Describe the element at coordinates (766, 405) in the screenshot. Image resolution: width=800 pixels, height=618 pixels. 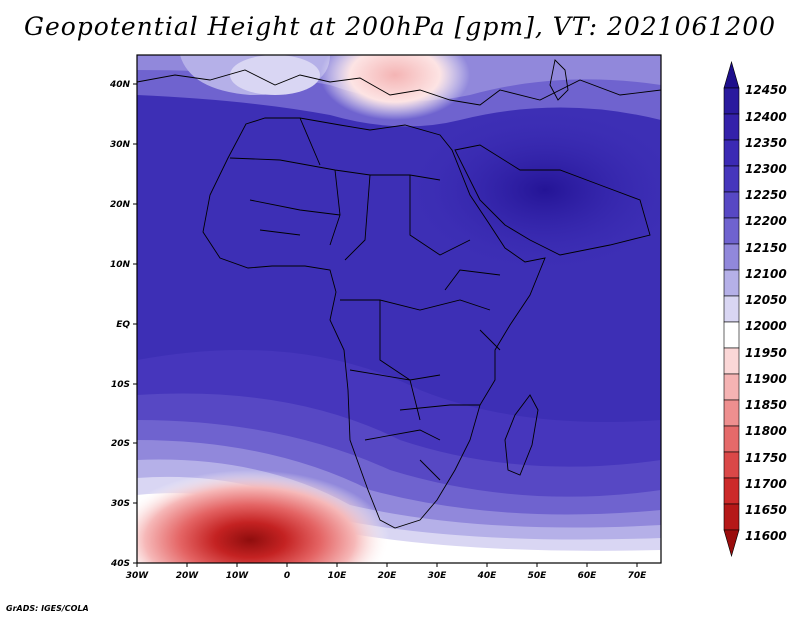
I see `colorbar-label: 11850` at that location.